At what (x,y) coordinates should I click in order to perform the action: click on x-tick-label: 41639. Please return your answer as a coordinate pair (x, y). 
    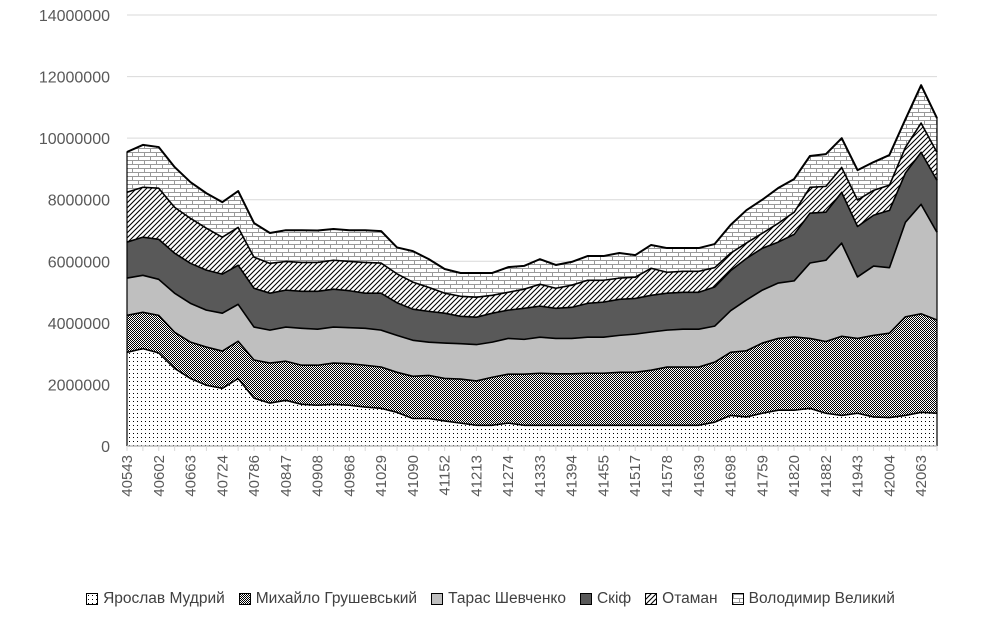
    Looking at the image, I should click on (699, 476).